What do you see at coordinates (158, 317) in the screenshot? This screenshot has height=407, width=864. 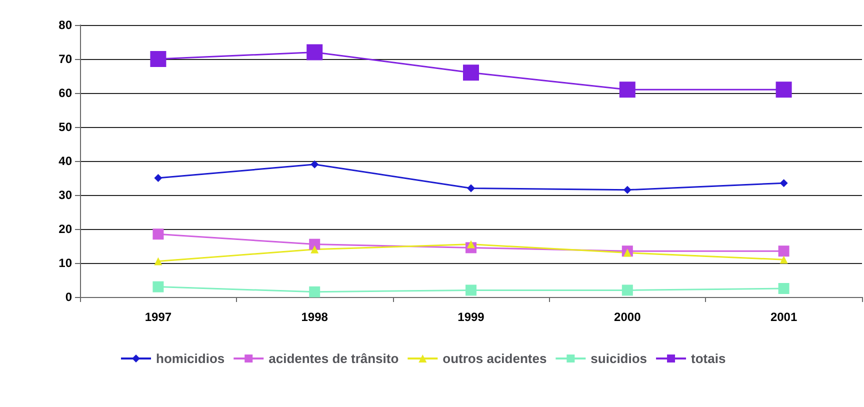 I see `x-tick-label: 1997` at bounding box center [158, 317].